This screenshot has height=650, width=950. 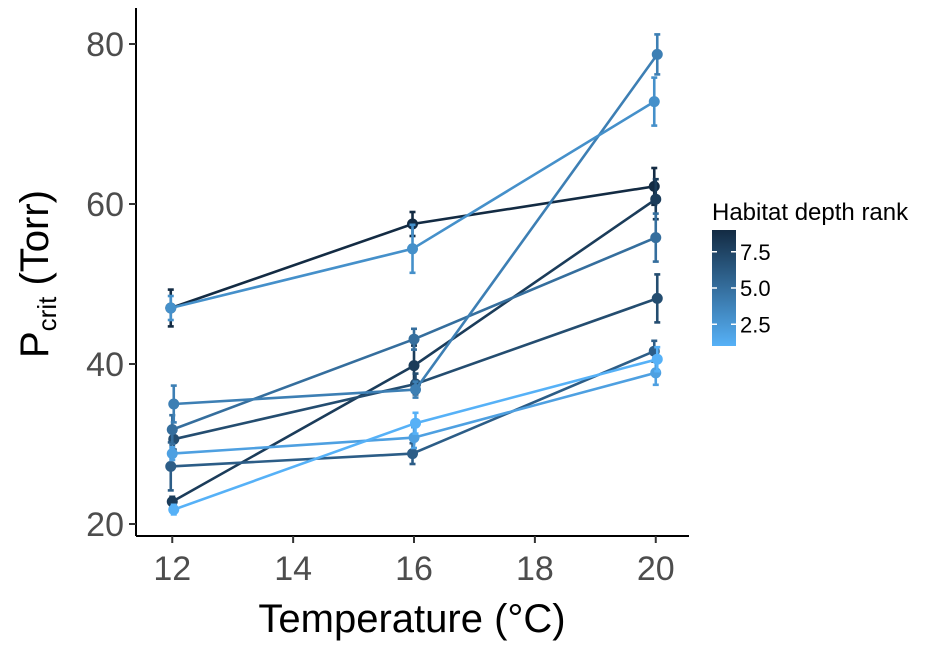 I want to click on x-tick-label: 16, so click(x=414, y=569).